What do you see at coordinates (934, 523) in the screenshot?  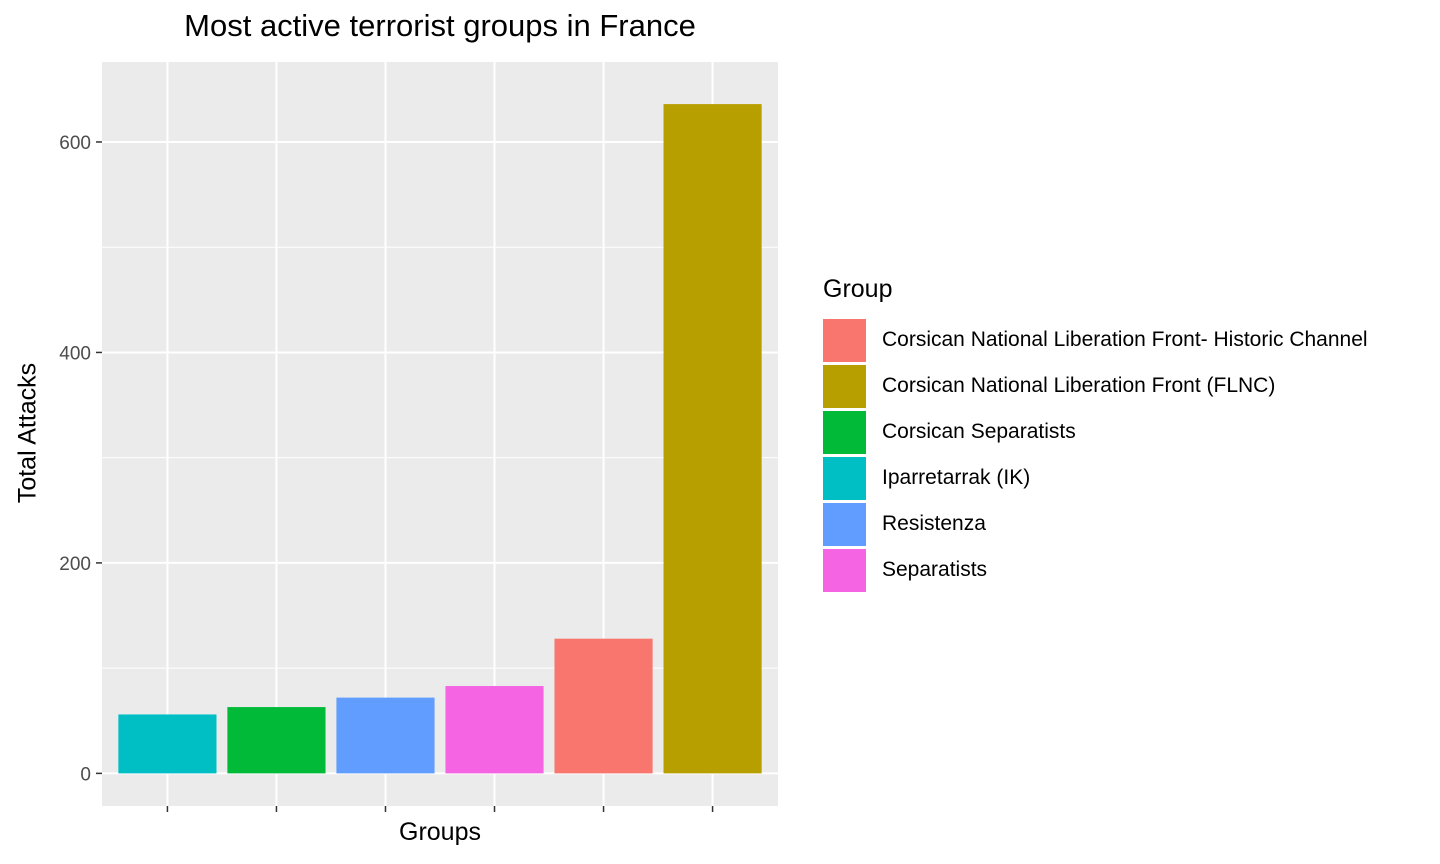 I see `legend-label: Resistenza` at bounding box center [934, 523].